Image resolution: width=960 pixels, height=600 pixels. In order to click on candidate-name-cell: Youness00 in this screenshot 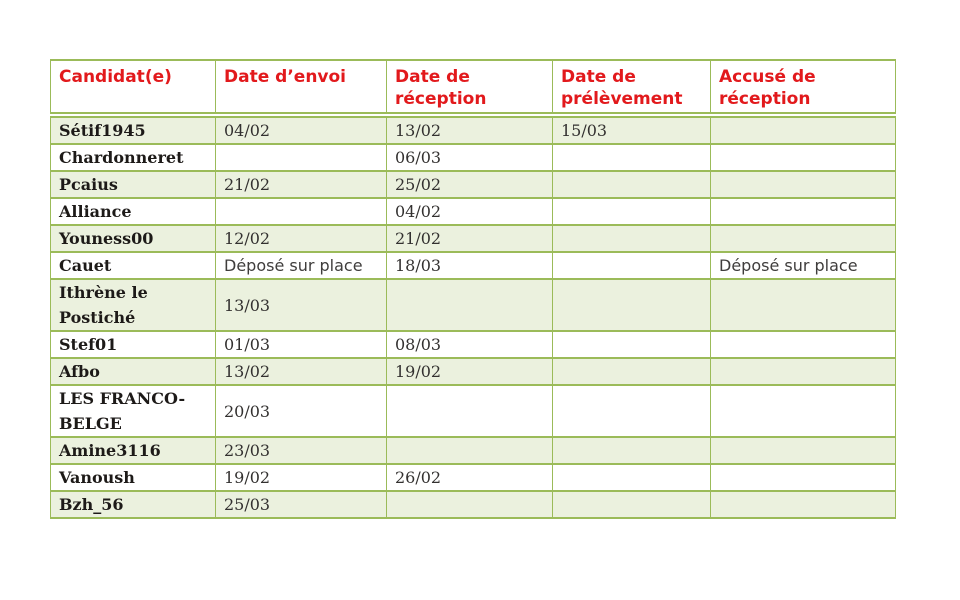, I will do `click(133, 238)`.